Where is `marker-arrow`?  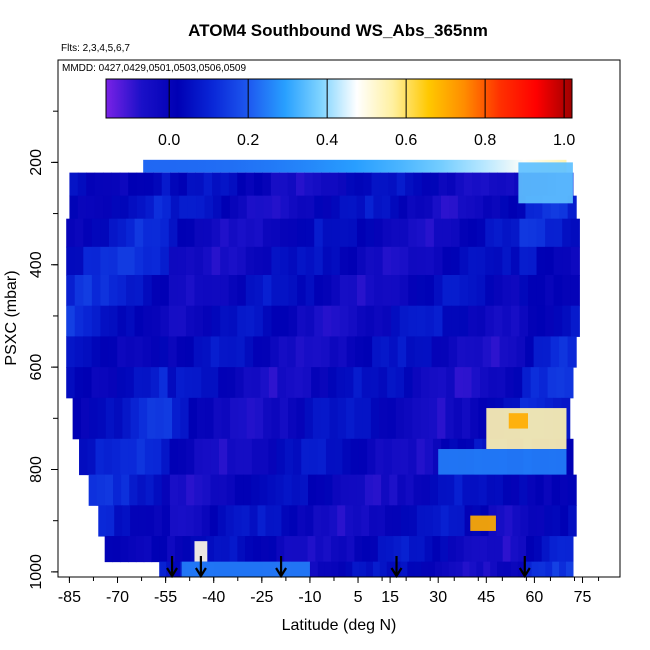
marker-arrow is located at coordinates (524, 567).